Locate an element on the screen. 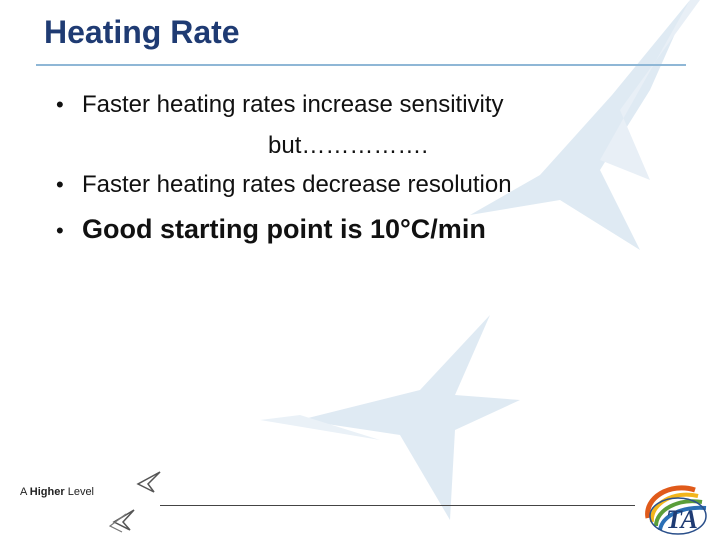 The width and height of the screenshot is (720, 540). logo-text: TA is located at coordinates (682, 519).